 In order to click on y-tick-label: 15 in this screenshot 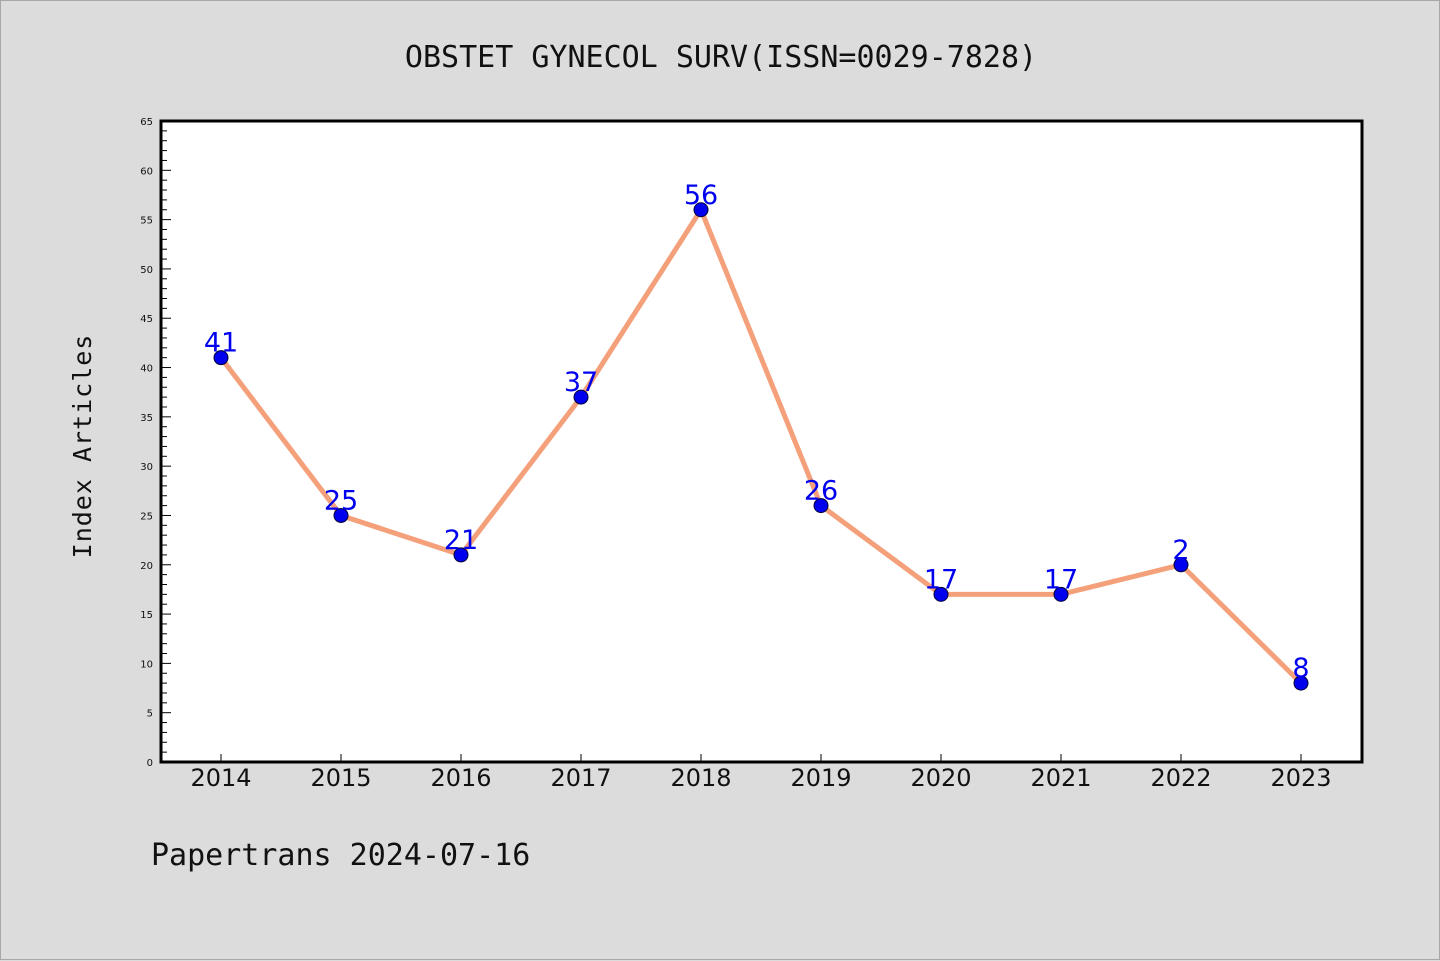, I will do `click(146, 615)`.